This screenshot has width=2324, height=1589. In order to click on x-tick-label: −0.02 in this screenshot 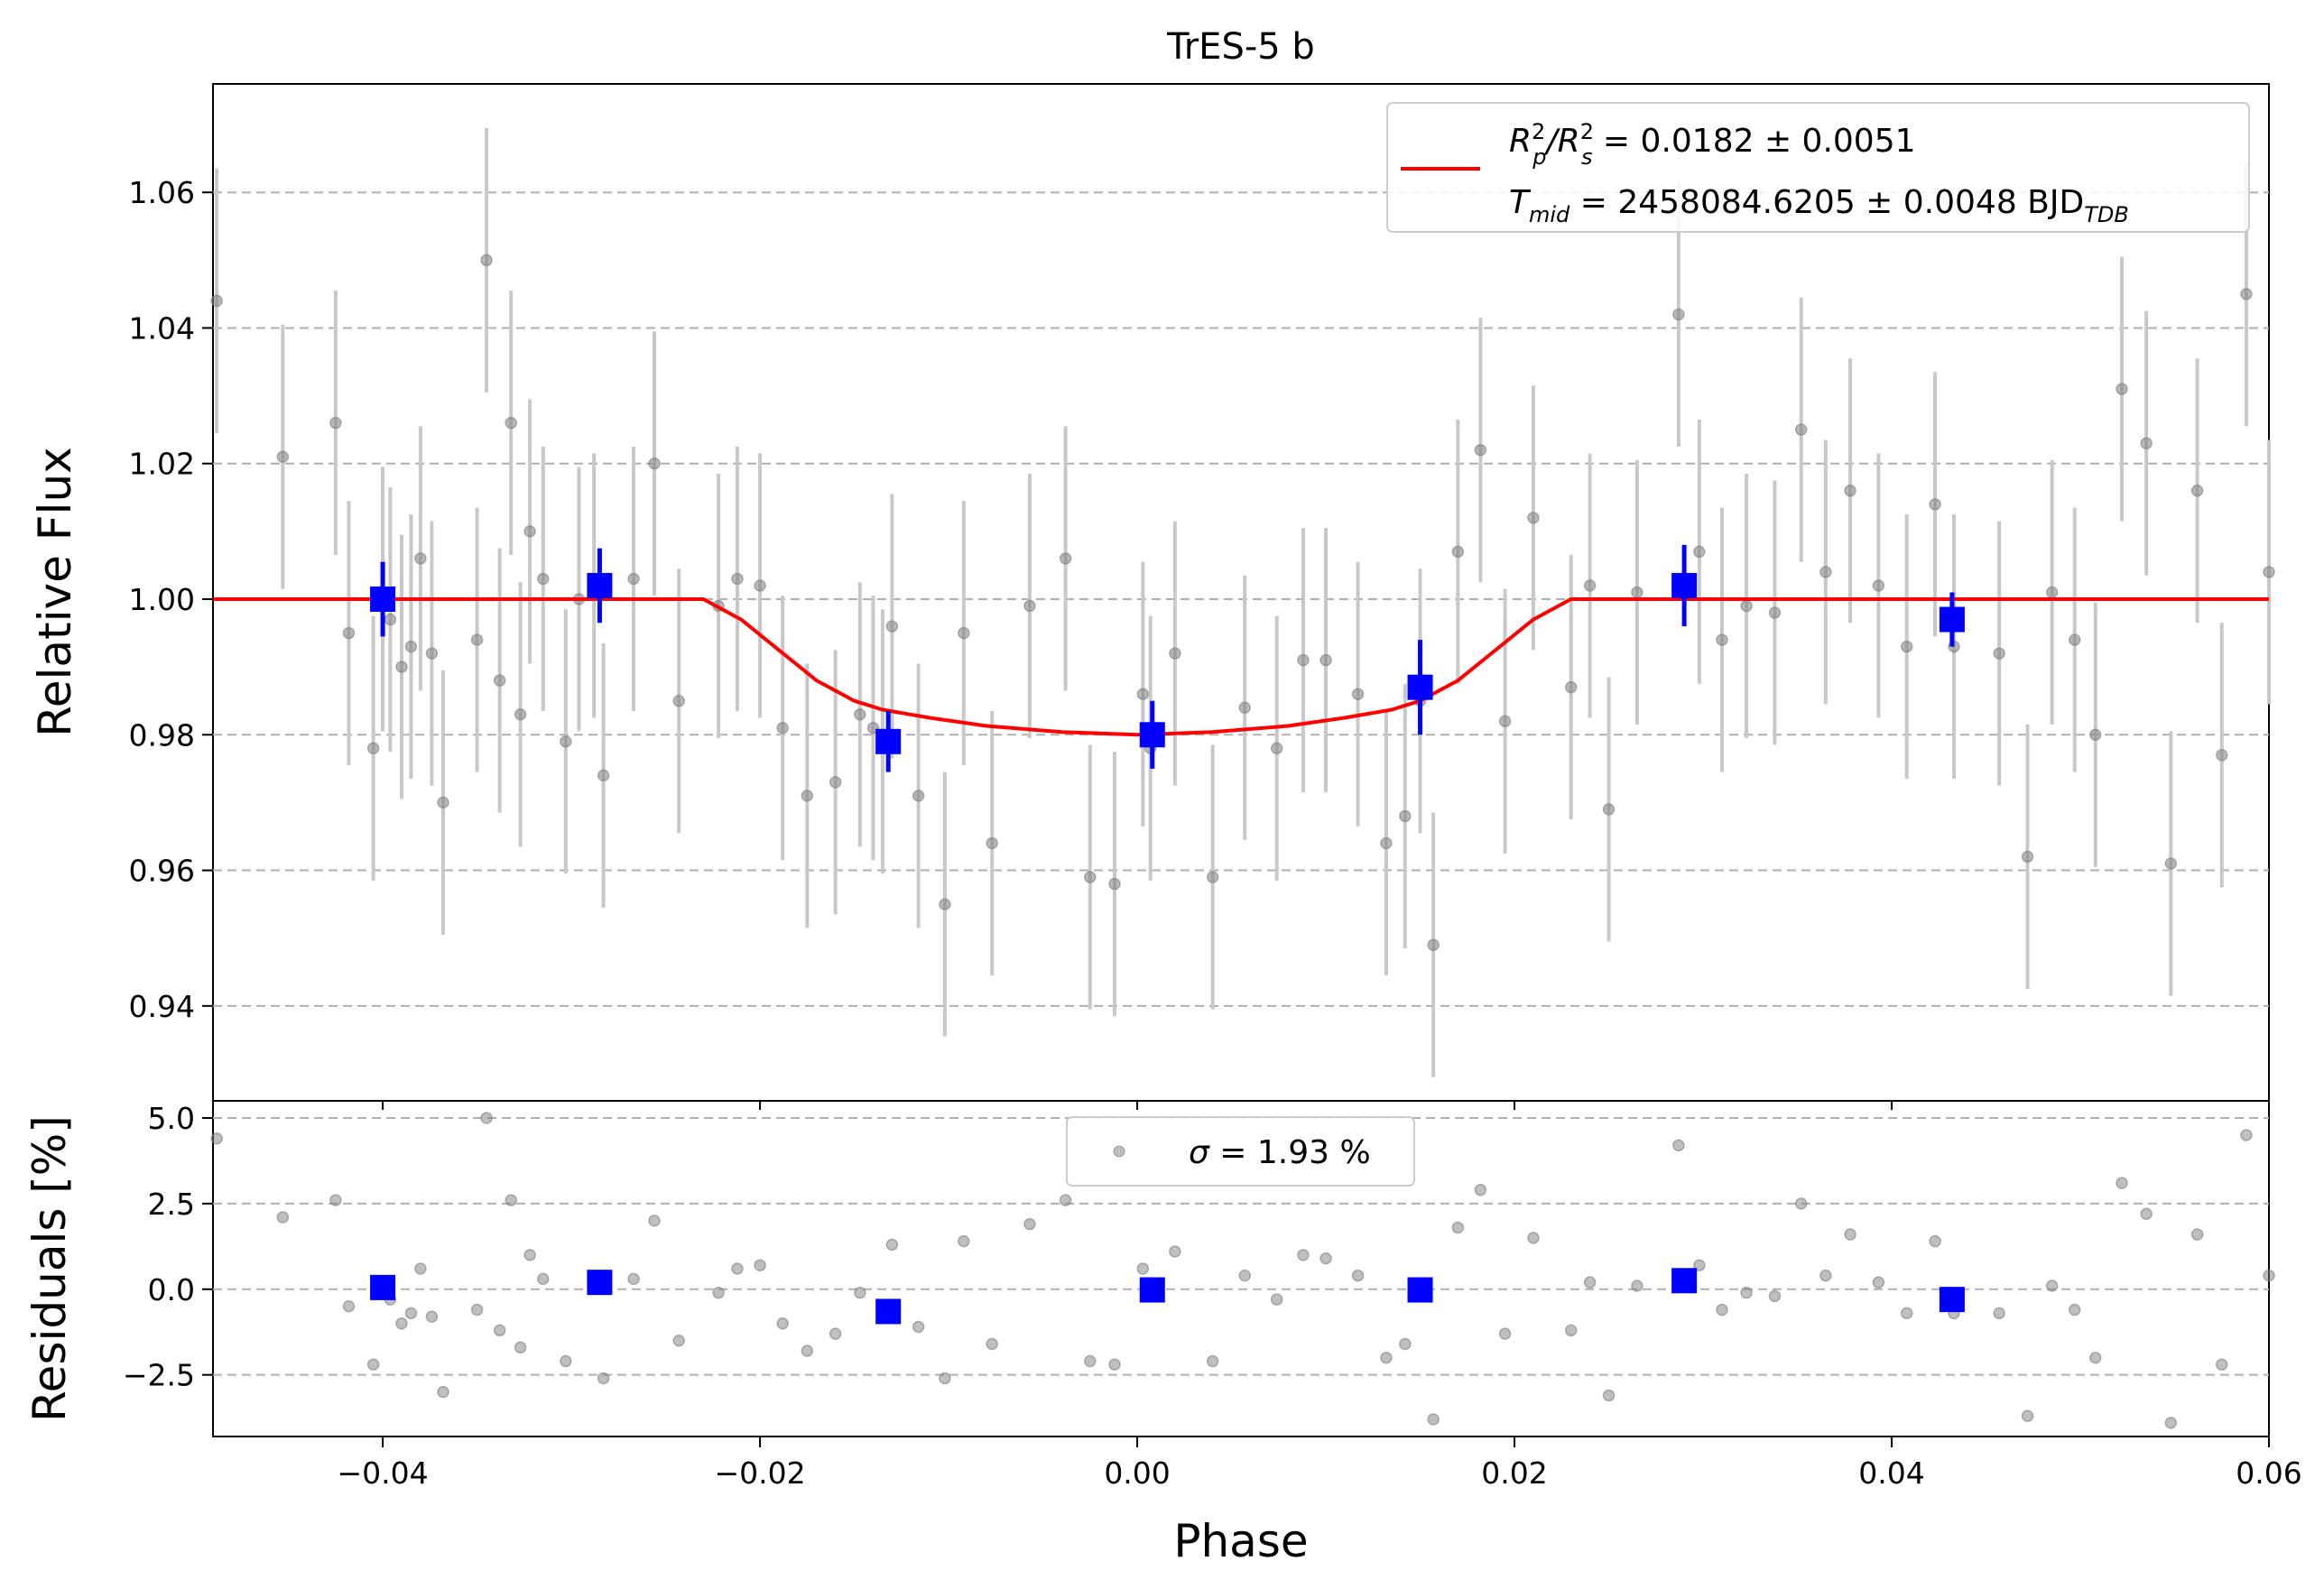, I will do `click(760, 1473)`.